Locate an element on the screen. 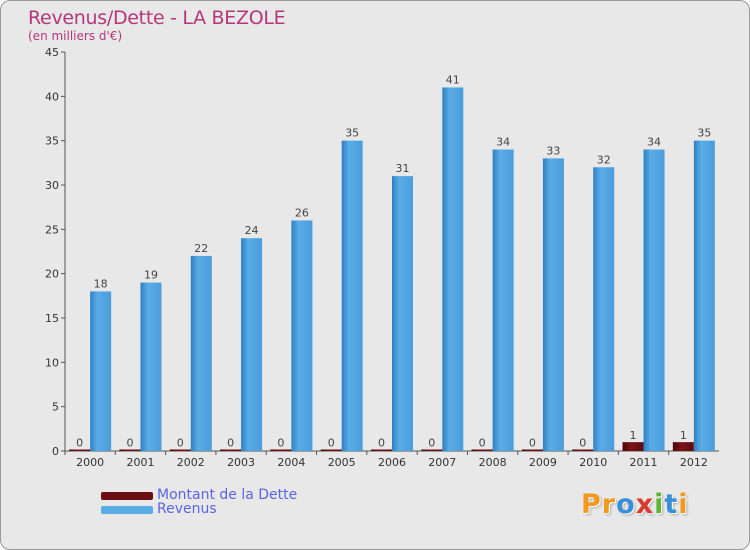 The width and height of the screenshot is (750, 550). chart-subtitle: (en milliers d'€) is located at coordinates (75, 36).